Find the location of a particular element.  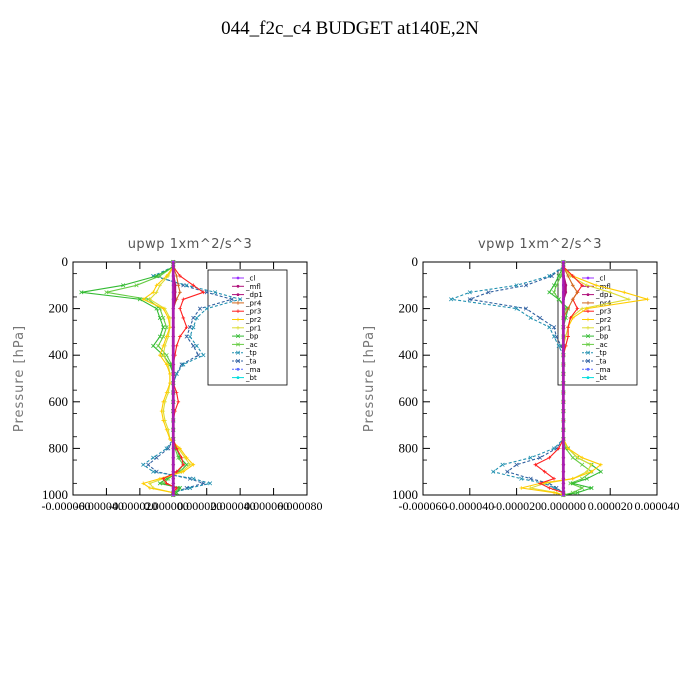

panel-title: vpwp 1xm^2/s^3 is located at coordinates (540, 244).